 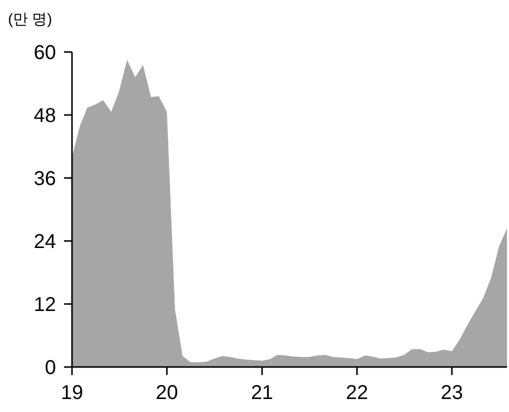 I want to click on x-tick-label: 19, so click(x=72, y=393).